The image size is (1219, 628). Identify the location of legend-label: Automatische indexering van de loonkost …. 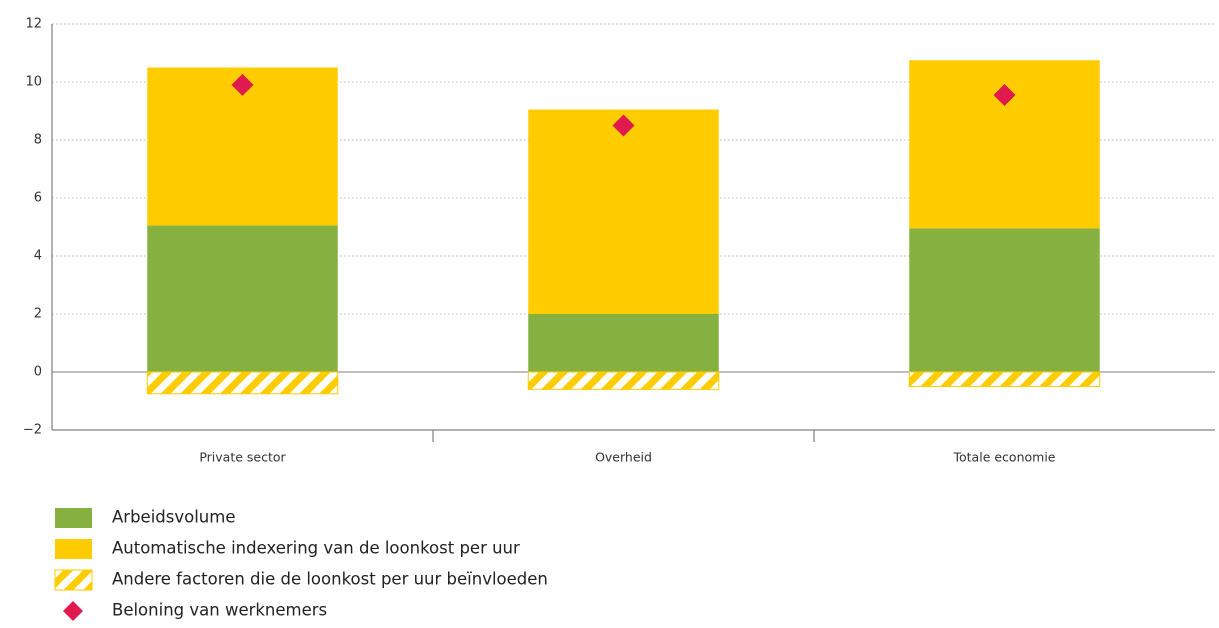
(316, 548).